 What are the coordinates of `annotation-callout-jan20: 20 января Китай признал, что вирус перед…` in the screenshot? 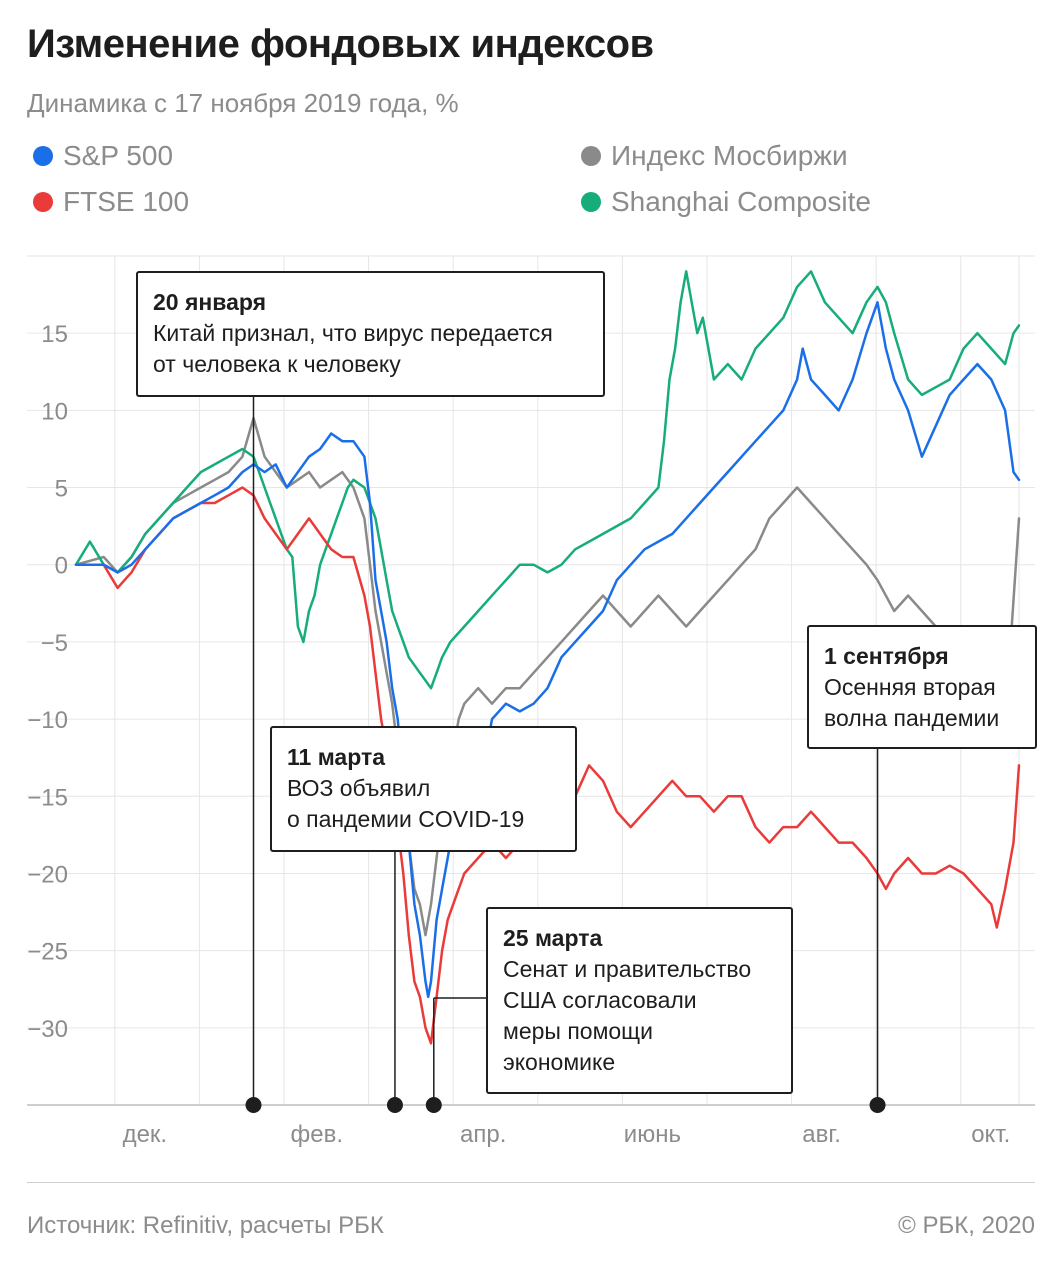 It's located at (370, 334).